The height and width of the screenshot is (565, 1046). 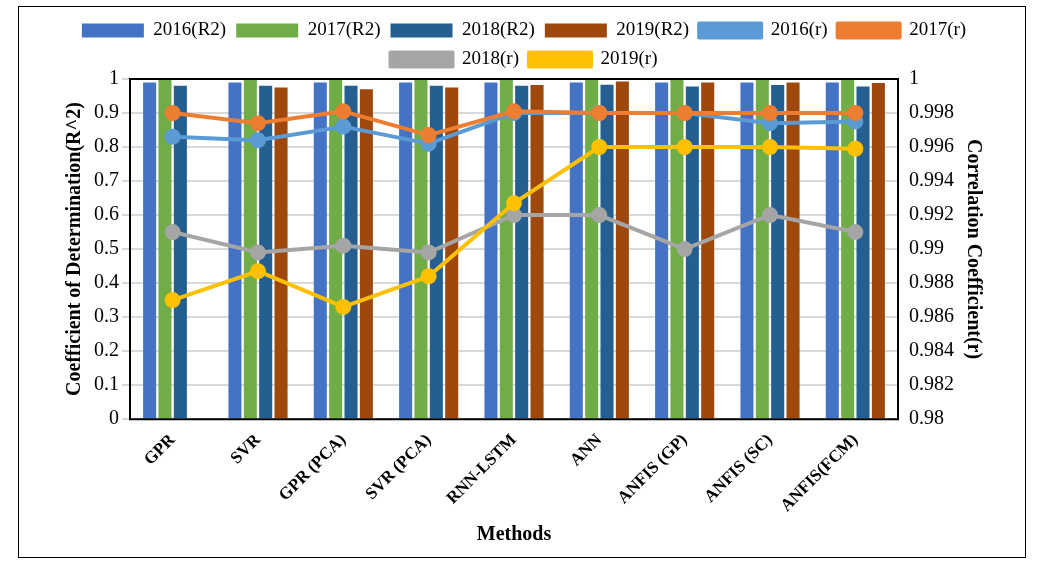 I want to click on x-axis-title: Methods, so click(x=514, y=533).